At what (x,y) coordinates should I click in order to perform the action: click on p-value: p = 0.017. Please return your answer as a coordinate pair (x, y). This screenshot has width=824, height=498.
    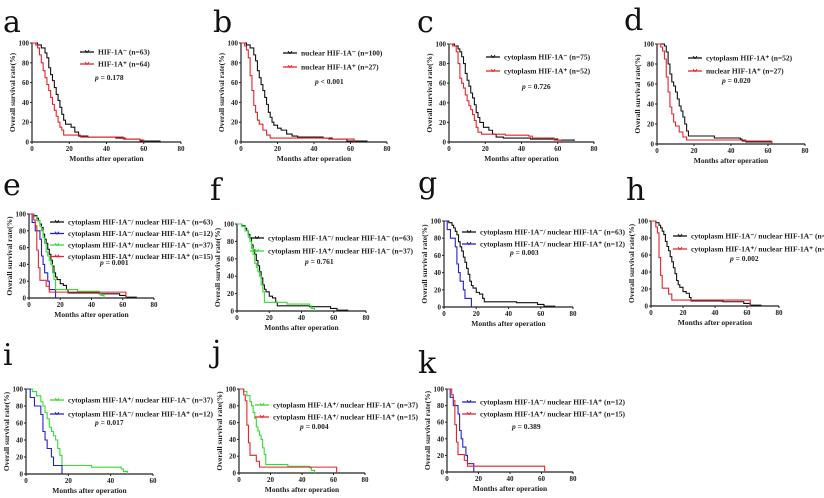
    Looking at the image, I should click on (109, 422).